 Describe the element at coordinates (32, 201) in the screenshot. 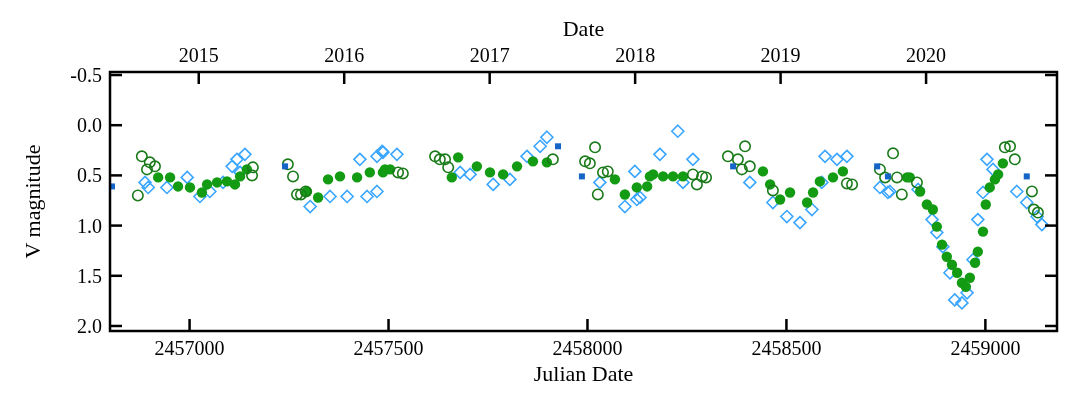

I see `y-axis-title: V magnitude` at that location.